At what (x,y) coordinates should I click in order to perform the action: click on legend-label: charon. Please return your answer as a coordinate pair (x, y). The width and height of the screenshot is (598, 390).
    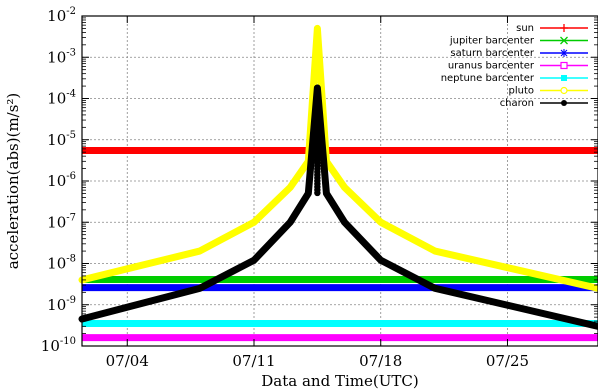
    Looking at the image, I should click on (517, 103).